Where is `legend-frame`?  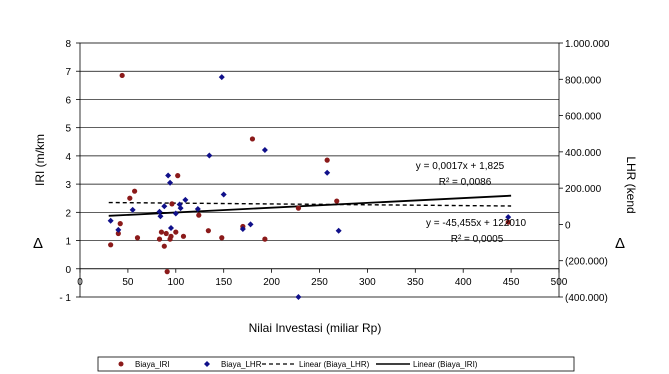
legend-frame is located at coordinates (336, 364).